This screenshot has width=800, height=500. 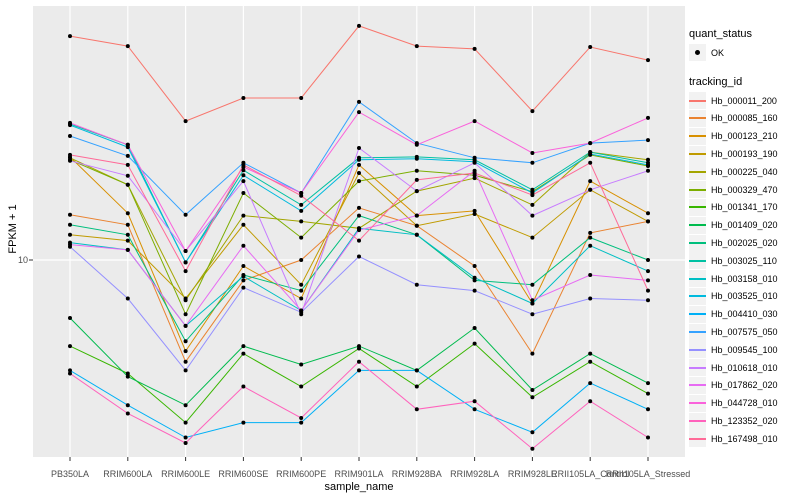 I want to click on legend-item: Hb_007575_050, so click(x=733, y=332).